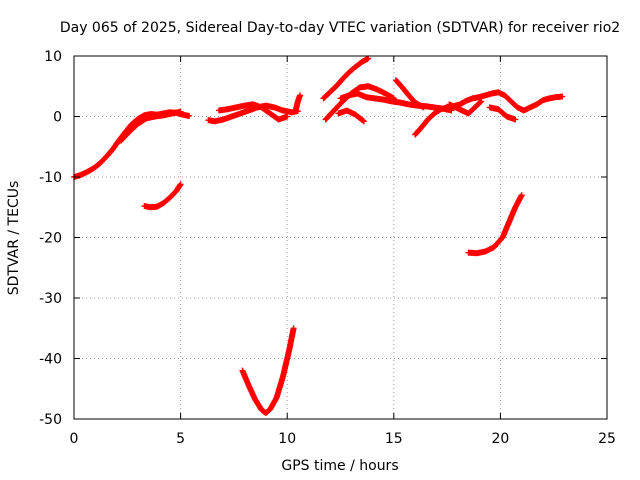 The height and width of the screenshot is (480, 640). I want to click on y-tick-label: -40, so click(50, 360).